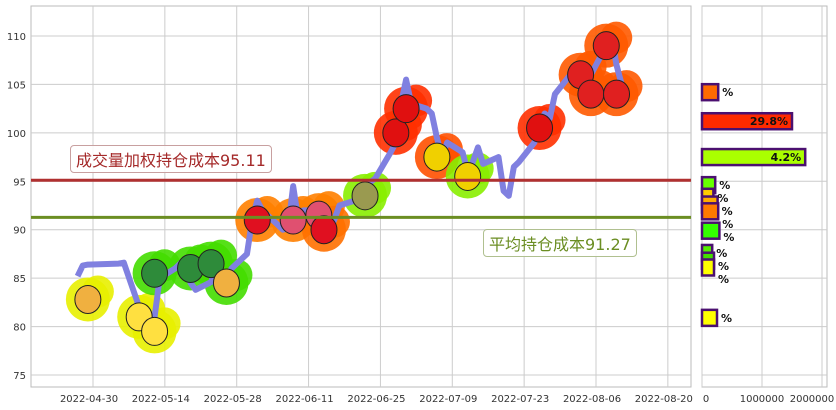  I want to click on x-tick-label: 2000000, so click(812, 399).